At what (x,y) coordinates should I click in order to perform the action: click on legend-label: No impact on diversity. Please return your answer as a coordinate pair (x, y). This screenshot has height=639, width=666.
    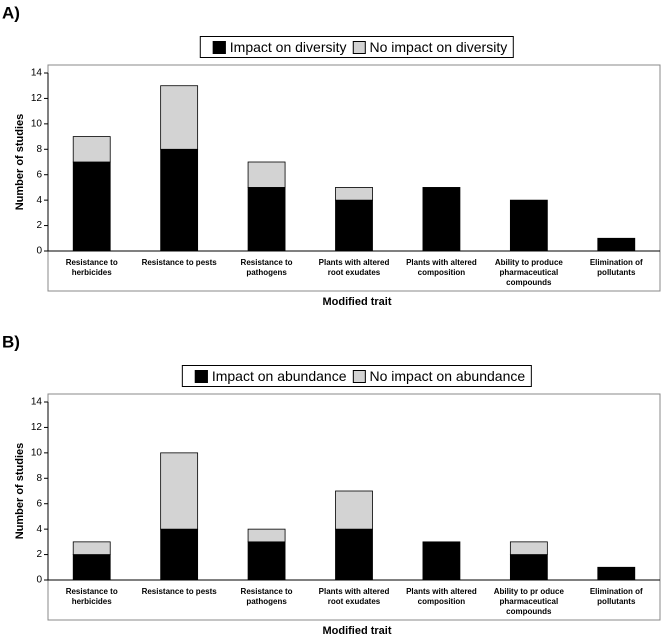
    Looking at the image, I should click on (438, 47).